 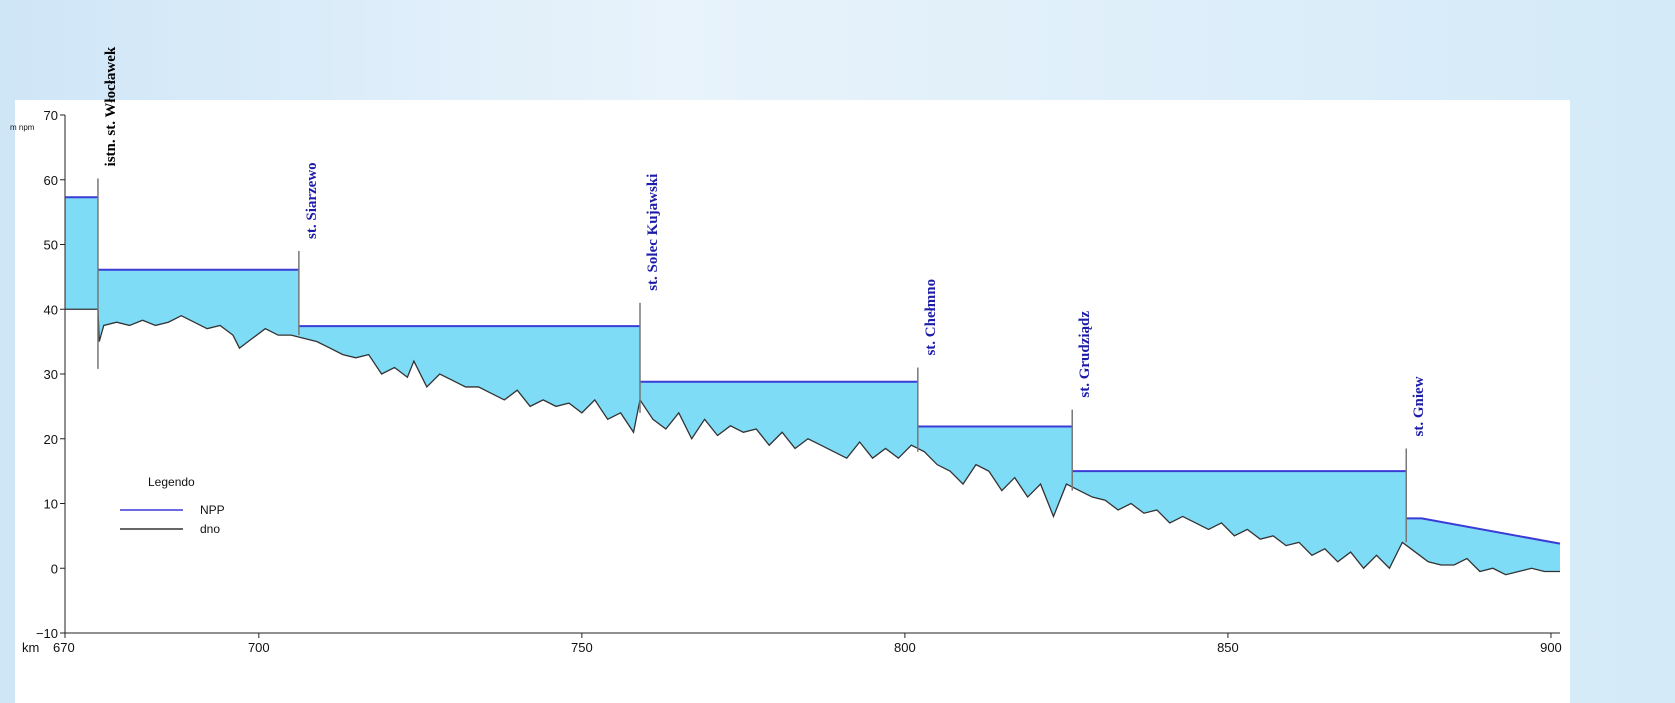 I want to click on y-tick-label: −10, so click(x=47, y=633).